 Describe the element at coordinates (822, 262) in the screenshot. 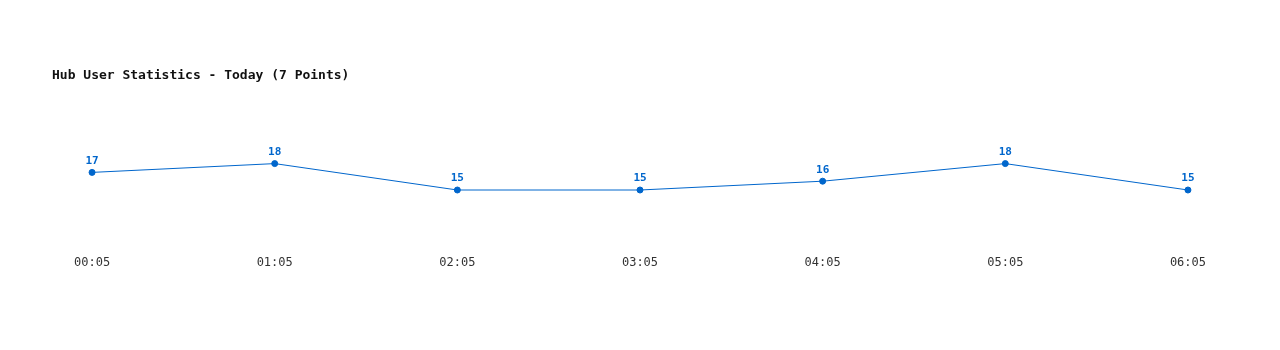

I see `x-tick-label: 04:05` at that location.